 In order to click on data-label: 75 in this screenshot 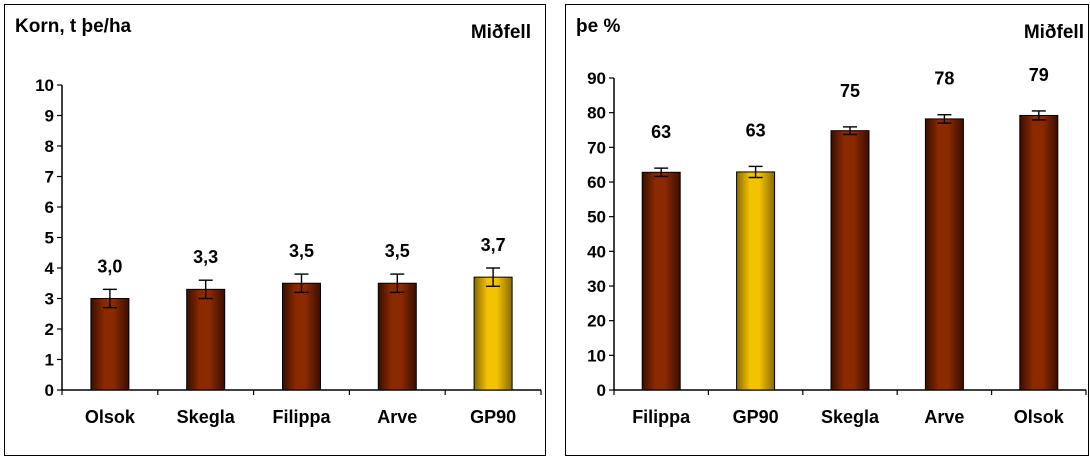, I will do `click(850, 91)`.